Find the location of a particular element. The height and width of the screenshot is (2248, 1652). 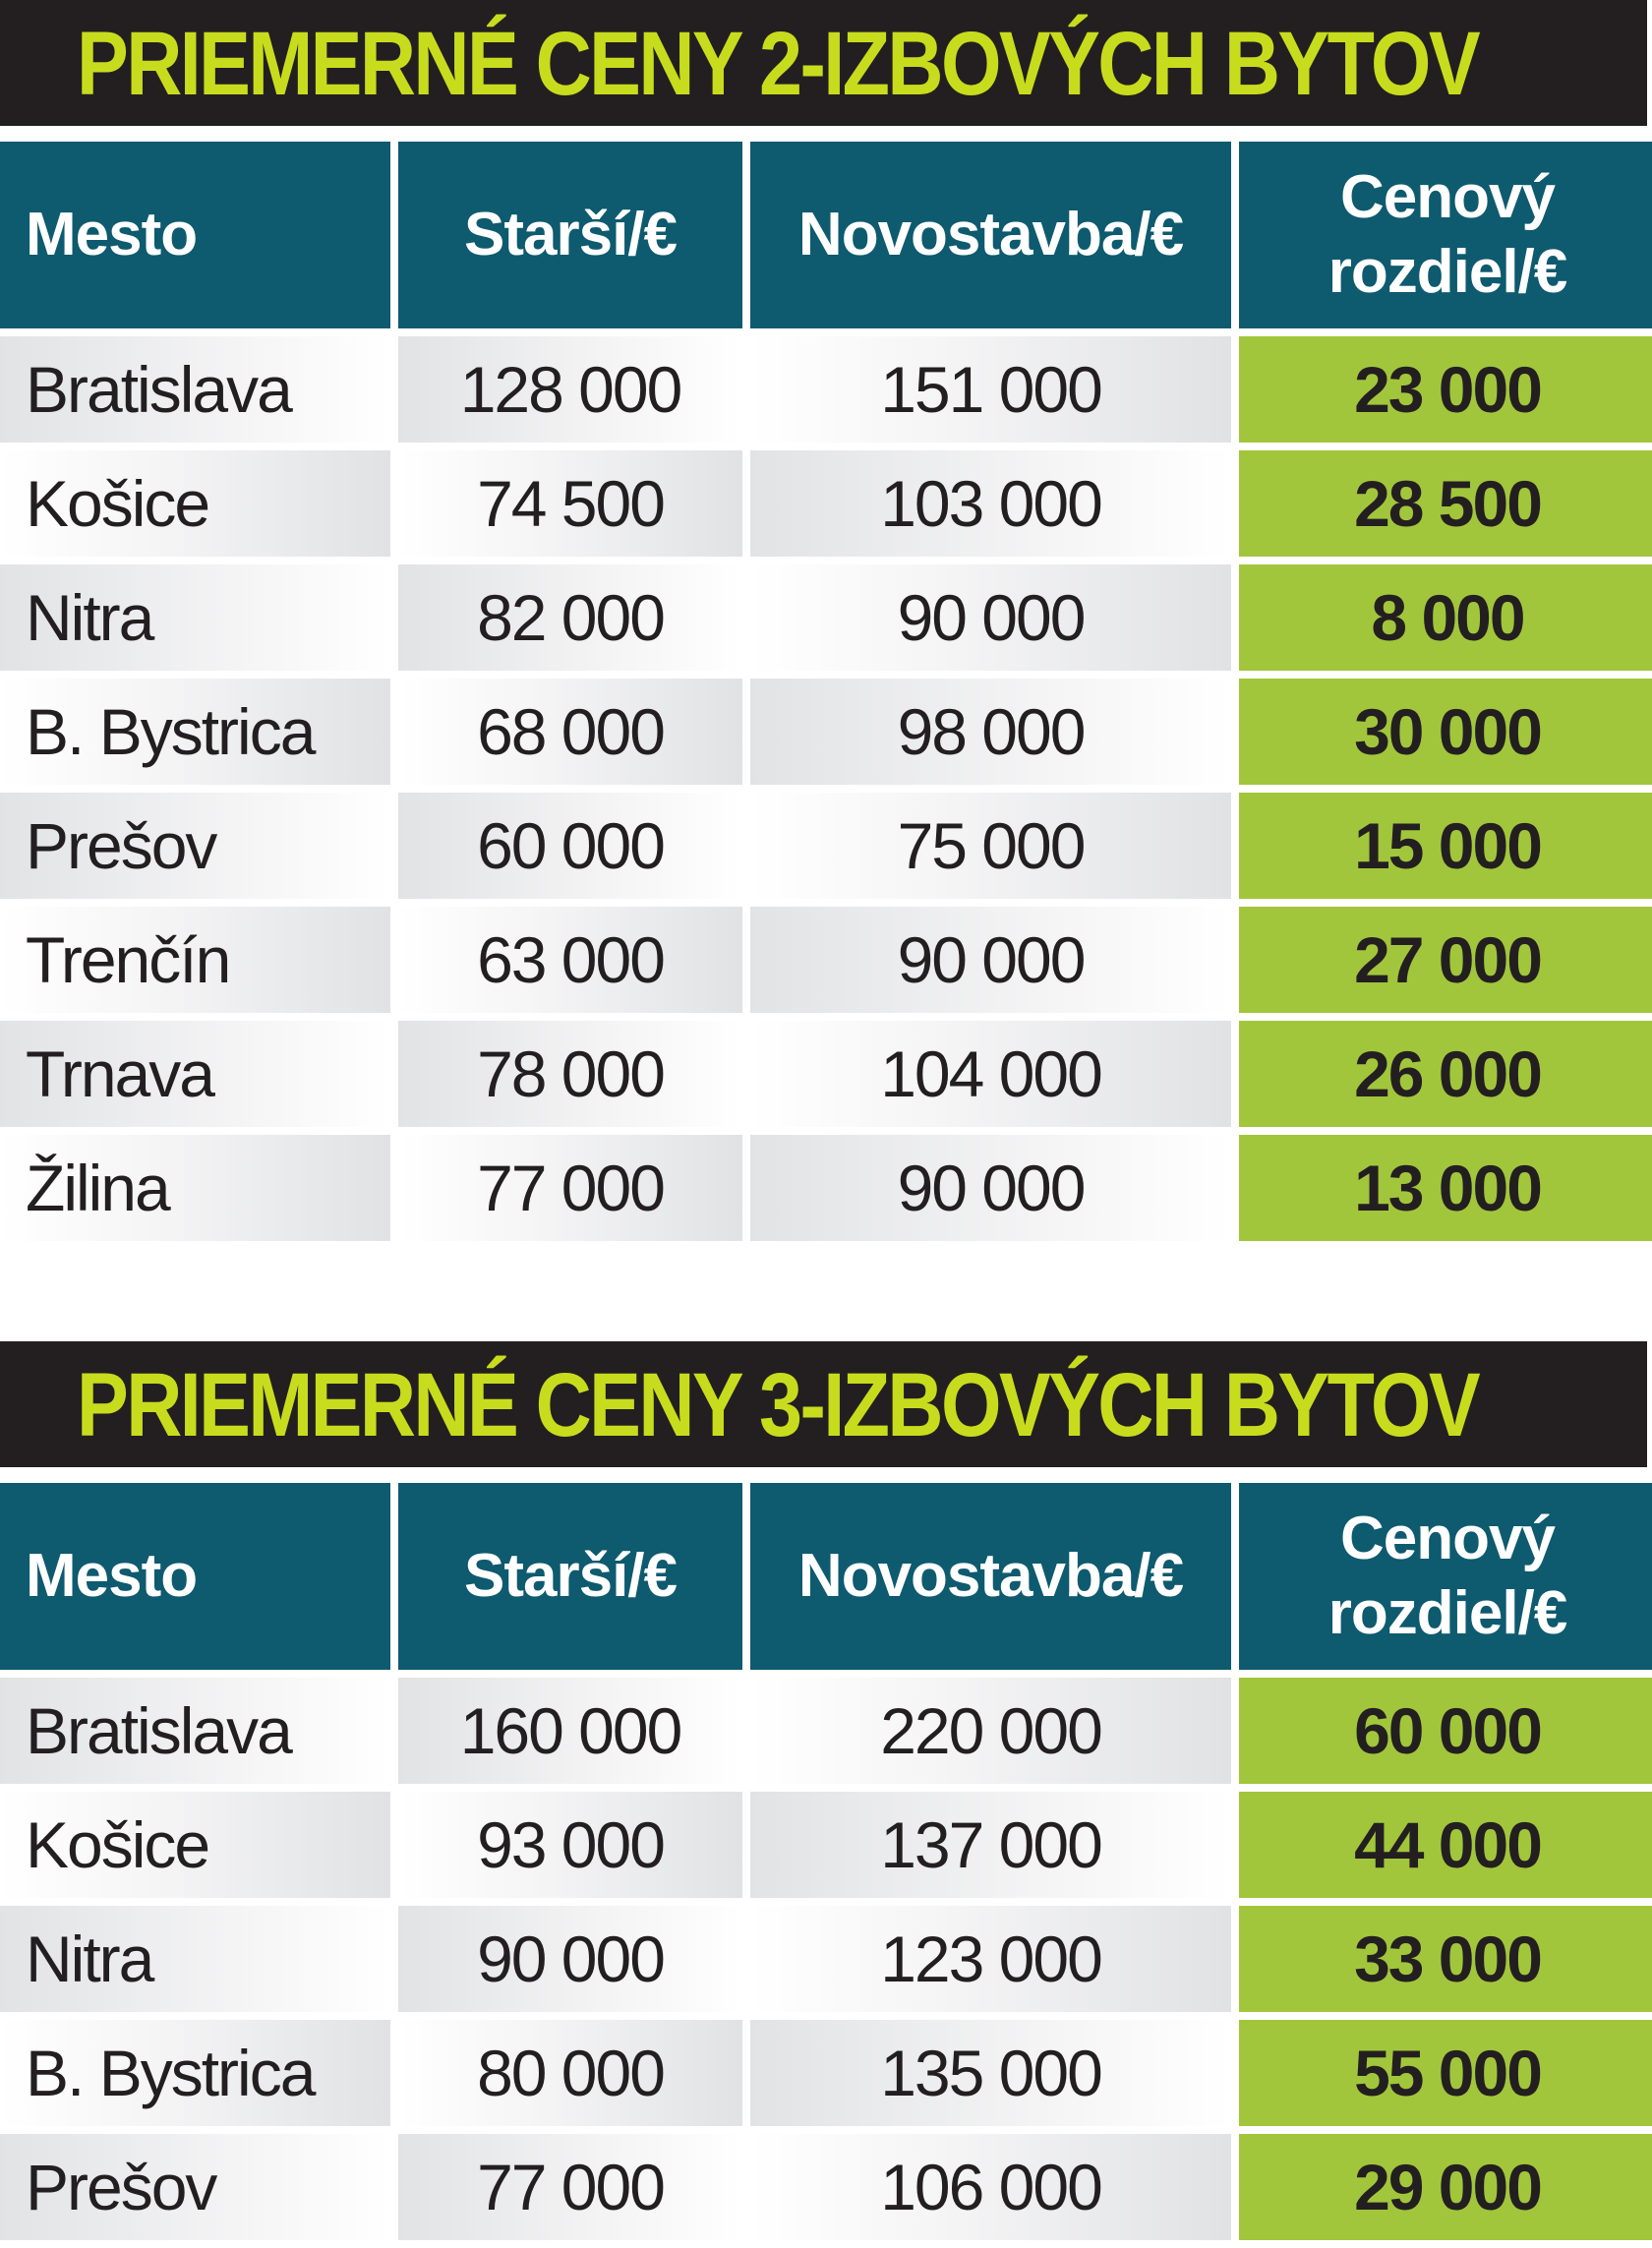

table-row: Bratislava 128 000 151 000 23 000 is located at coordinates (826, 389).